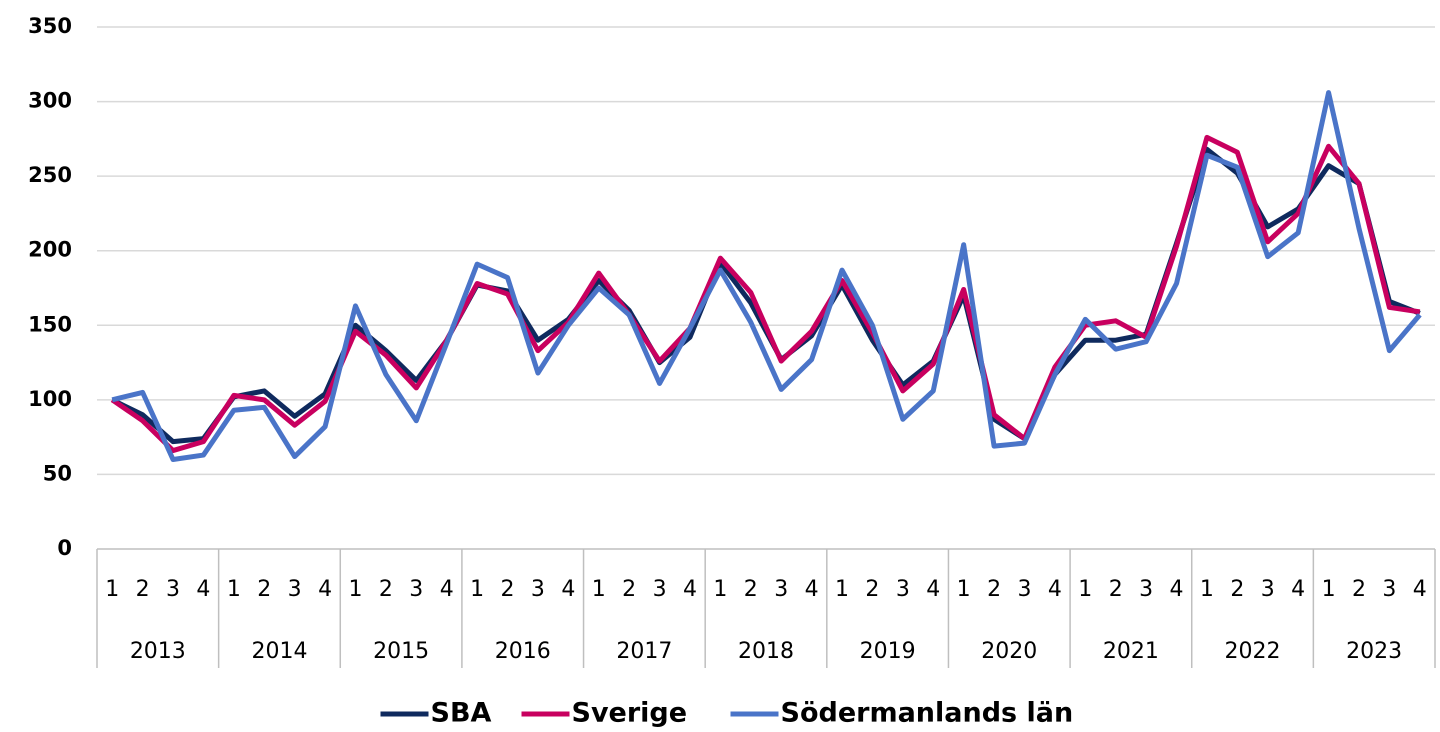 The width and height of the screenshot is (1440, 732). What do you see at coordinates (630, 713) in the screenshot?
I see `legend-label: Sverige` at bounding box center [630, 713].